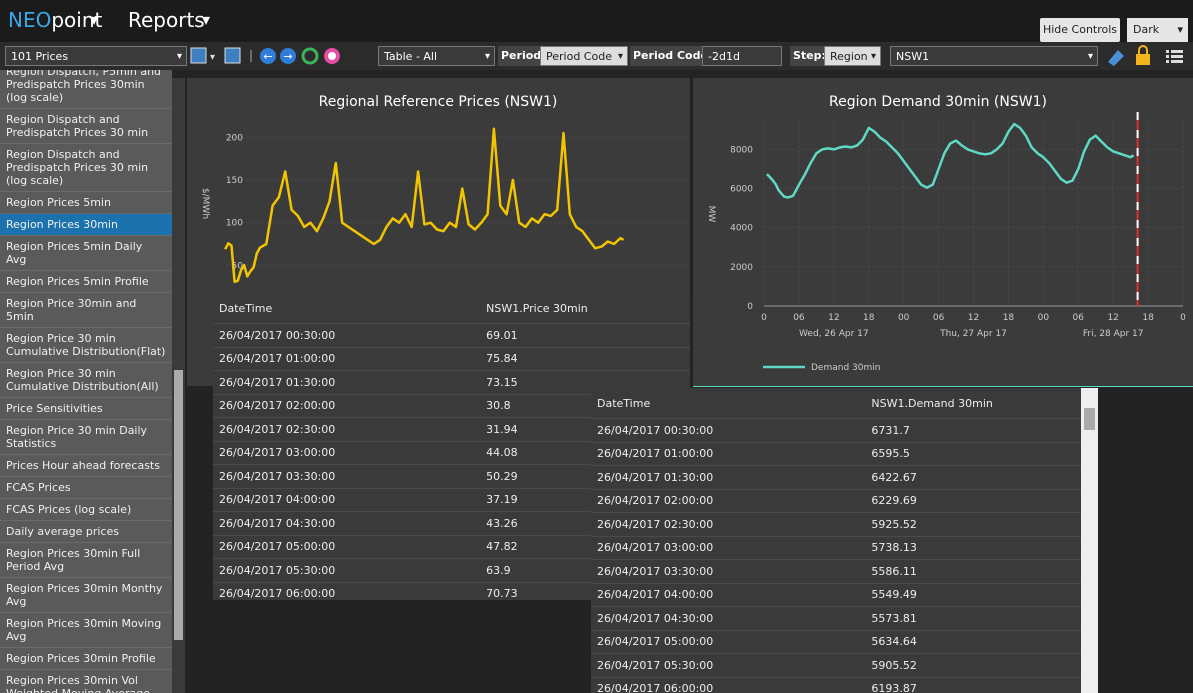 The image size is (1193, 693). What do you see at coordinates (347, 382) in the screenshot?
I see `table-cell: 26/04/2017 01:30:00` at bounding box center [347, 382].